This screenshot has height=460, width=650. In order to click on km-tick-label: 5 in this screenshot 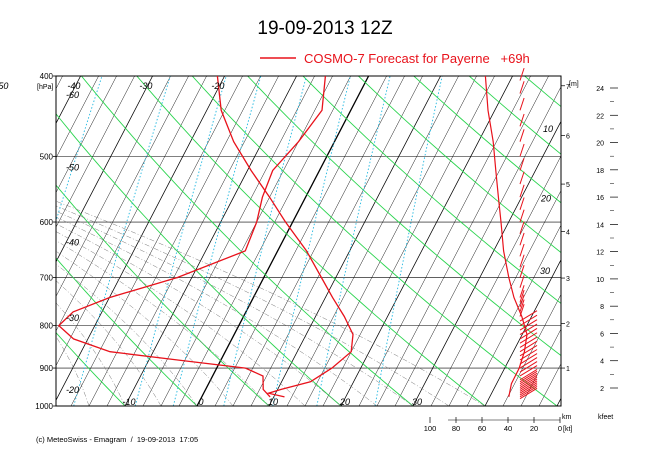, I will do `click(568, 185)`.